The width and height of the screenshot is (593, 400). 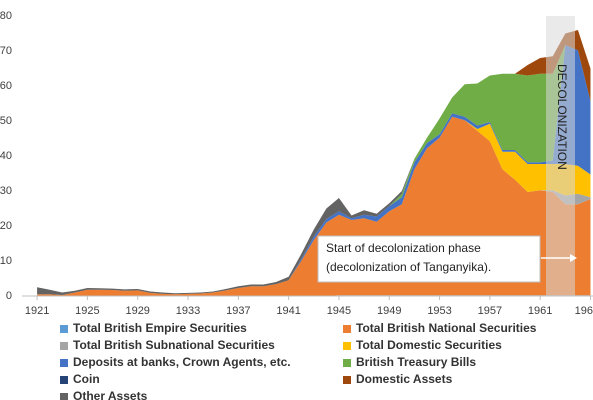 I want to click on y-tick-label: 60, so click(x=6, y=86).